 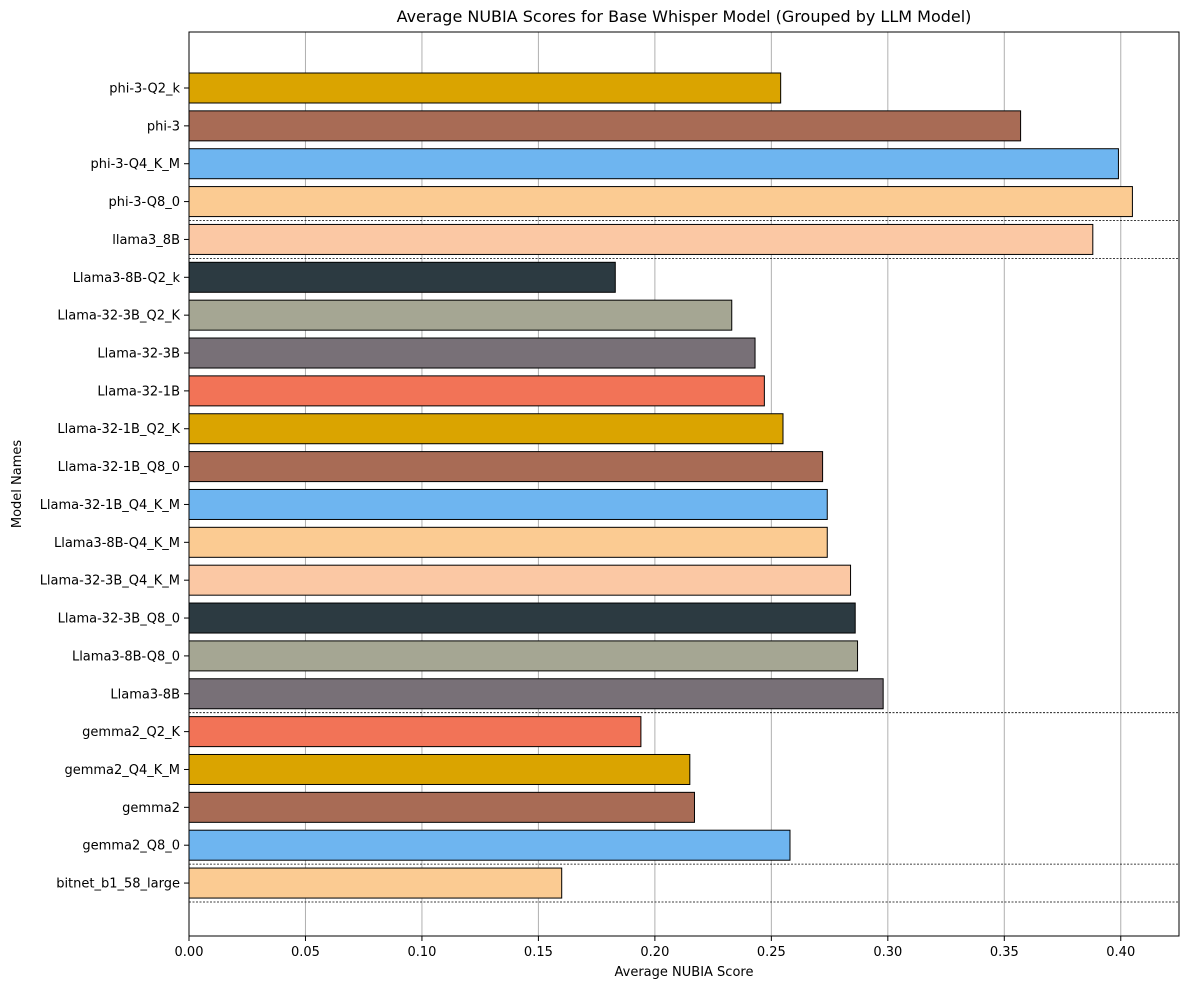 What do you see at coordinates (131, 732) in the screenshot?
I see `y-tick-label: gemma2_Q2_K` at bounding box center [131, 732].